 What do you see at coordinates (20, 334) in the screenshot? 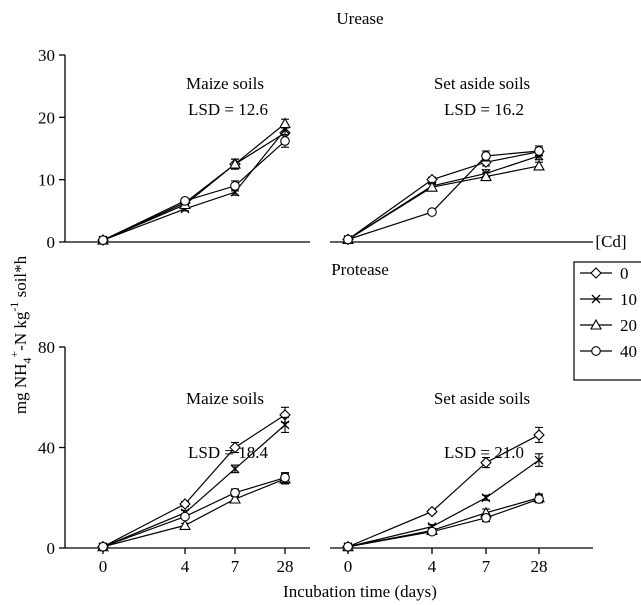
I see `y-axis-label: mg NH4+-N kg-1 soil*h` at bounding box center [20, 334].